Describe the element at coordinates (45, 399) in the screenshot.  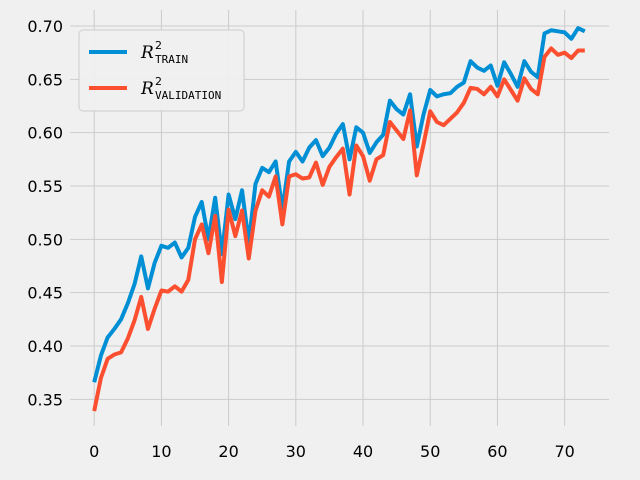
I see `y-tick-label: 0.35` at that location.